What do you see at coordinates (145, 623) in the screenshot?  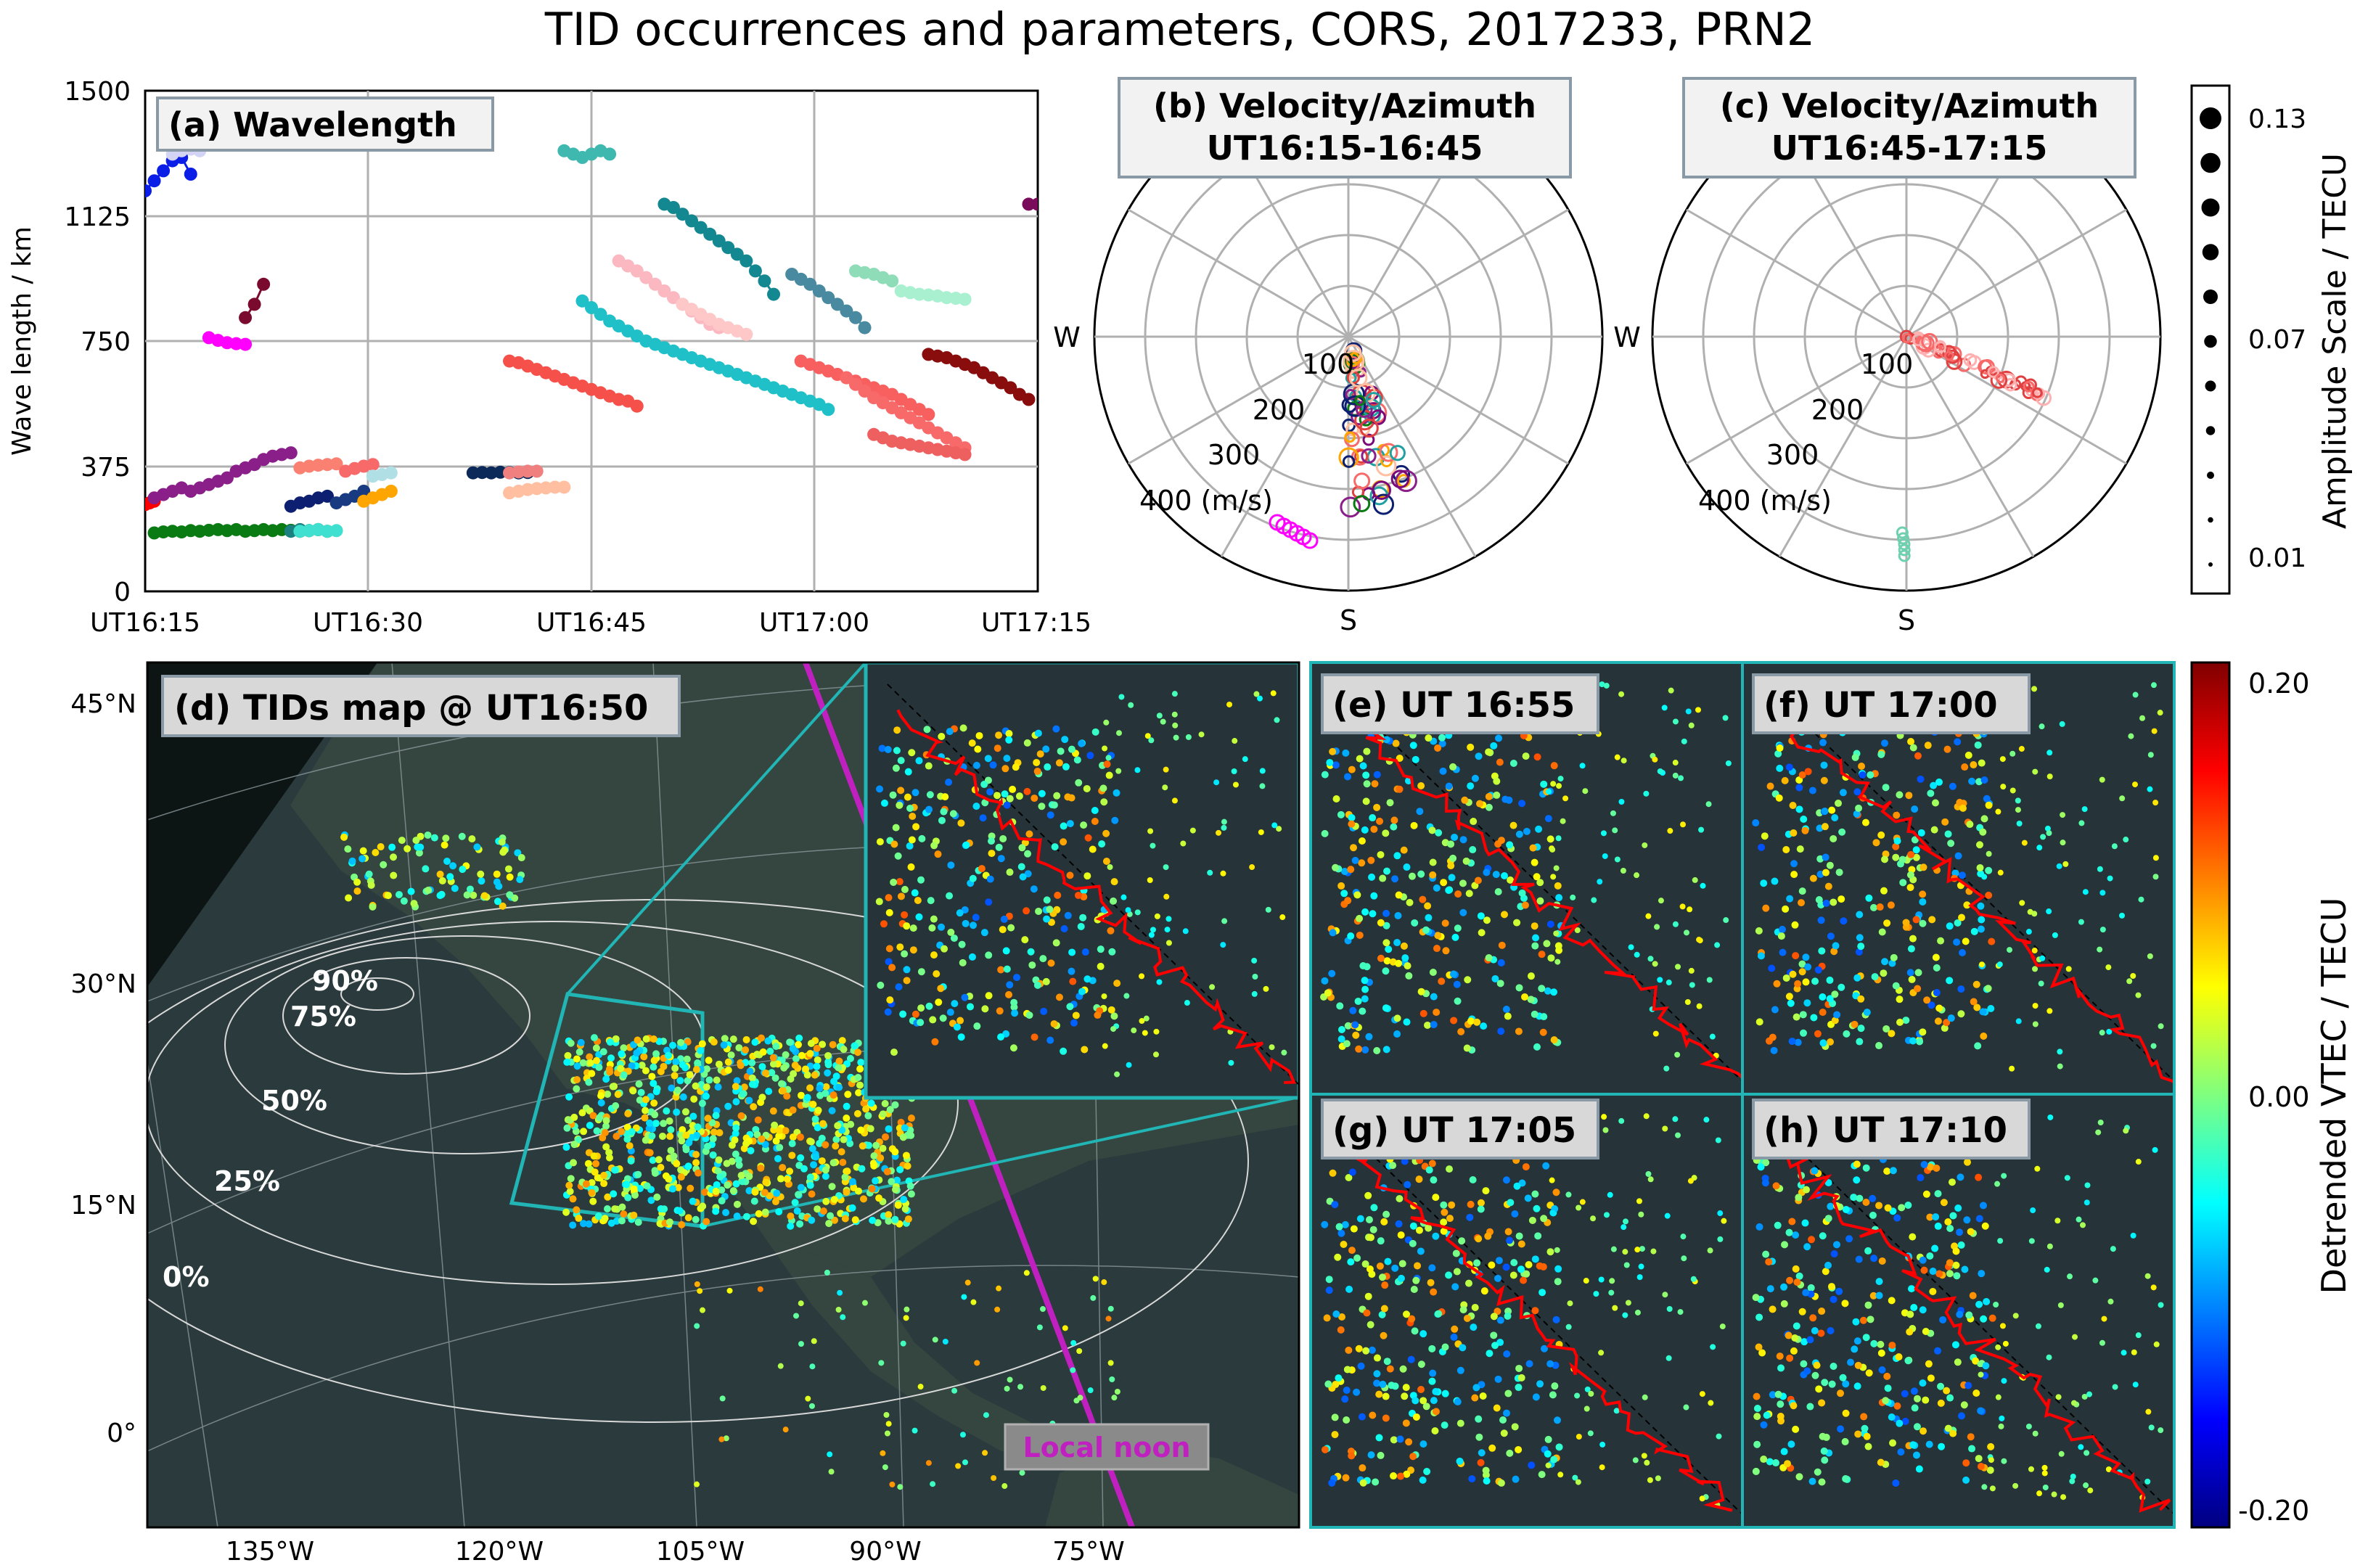 I see `xtick-label: UT16:15` at bounding box center [145, 623].